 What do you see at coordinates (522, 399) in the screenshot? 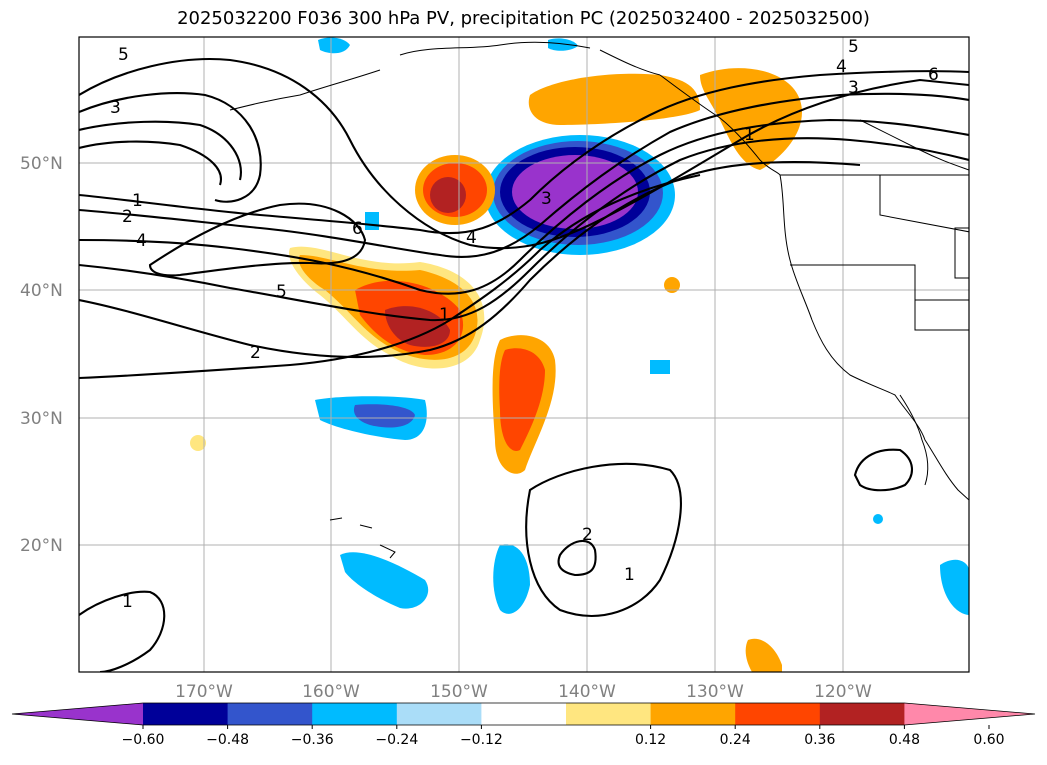
I see `pos-shade-south-core` at bounding box center [522, 399].